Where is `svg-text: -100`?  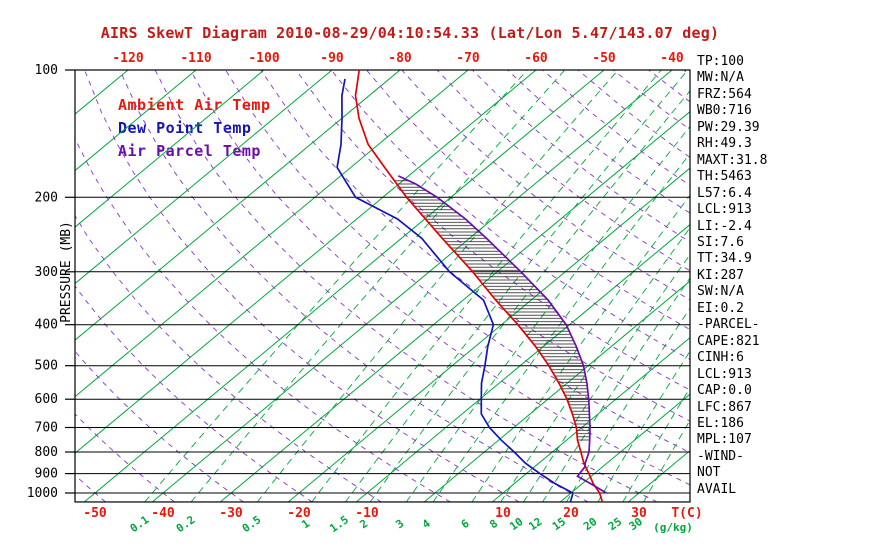
svg-text: -100 is located at coordinates (263, 58).